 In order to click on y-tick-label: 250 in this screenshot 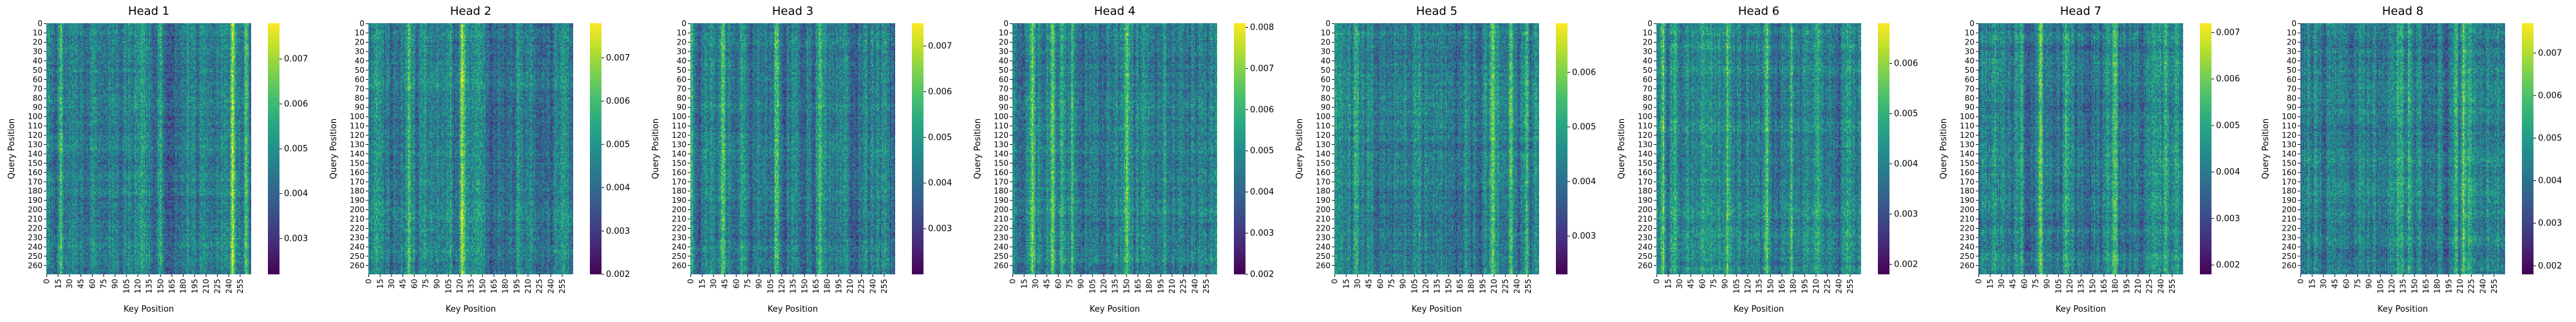, I will do `click(1967, 256)`.